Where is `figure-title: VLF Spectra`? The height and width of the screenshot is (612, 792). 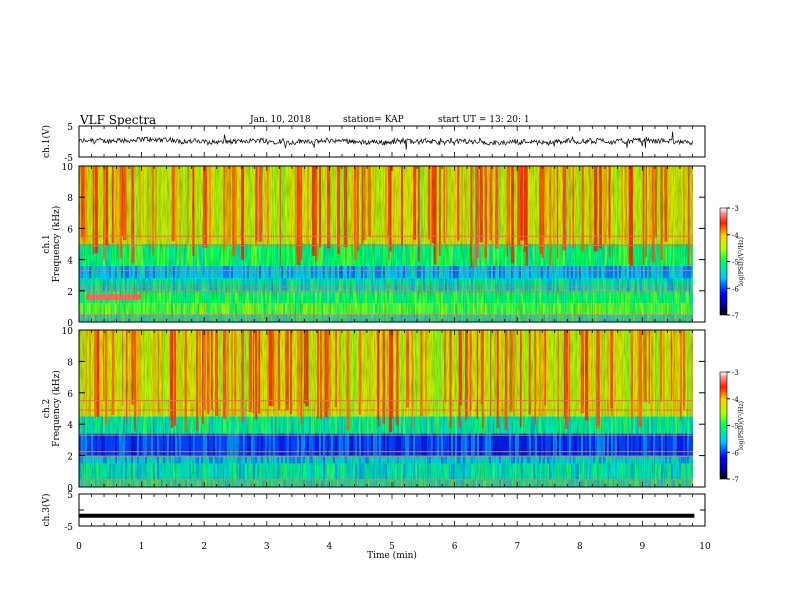
figure-title: VLF Spectra is located at coordinates (118, 120).